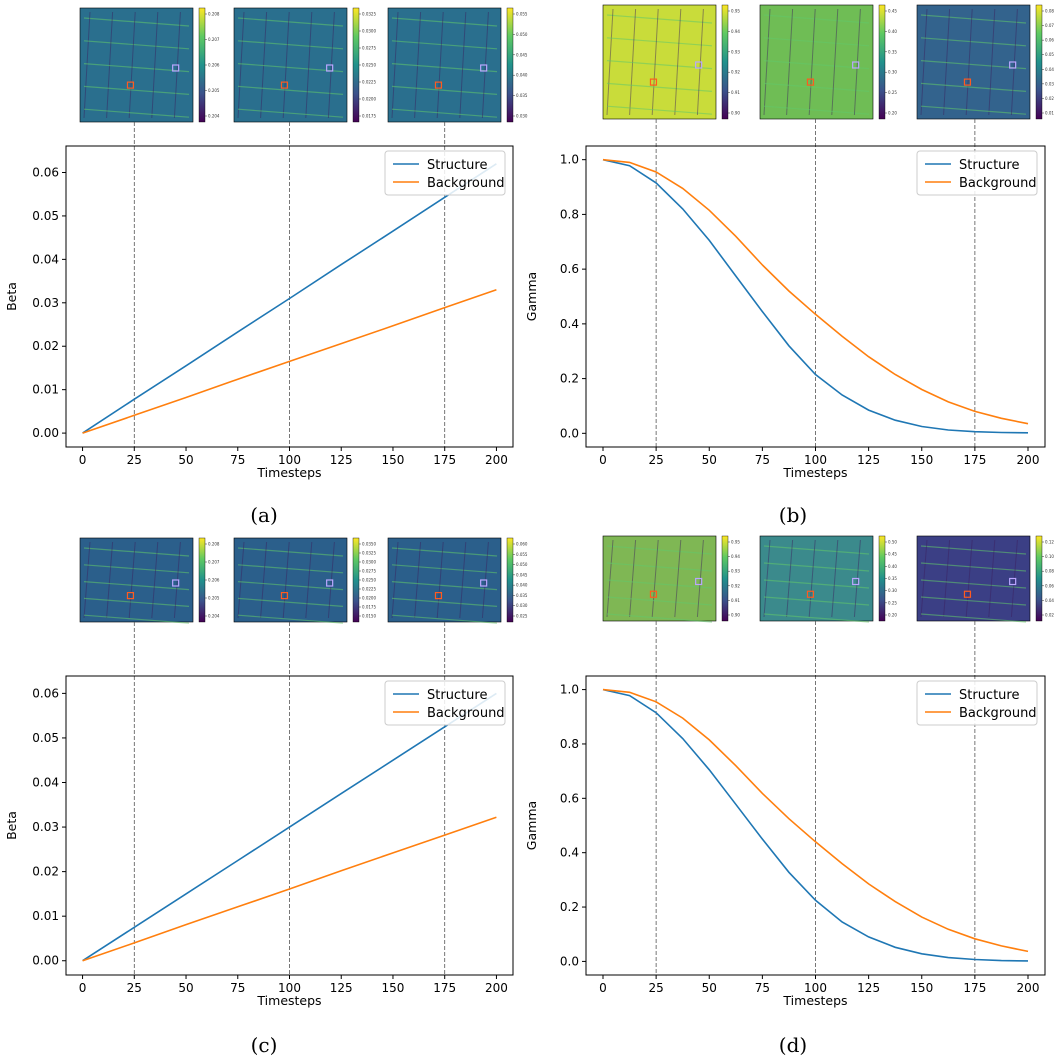 This screenshot has width=1055, height=1061. Describe the element at coordinates (892, 615) in the screenshot. I see `colorbar-tick-label: 0.20` at that location.